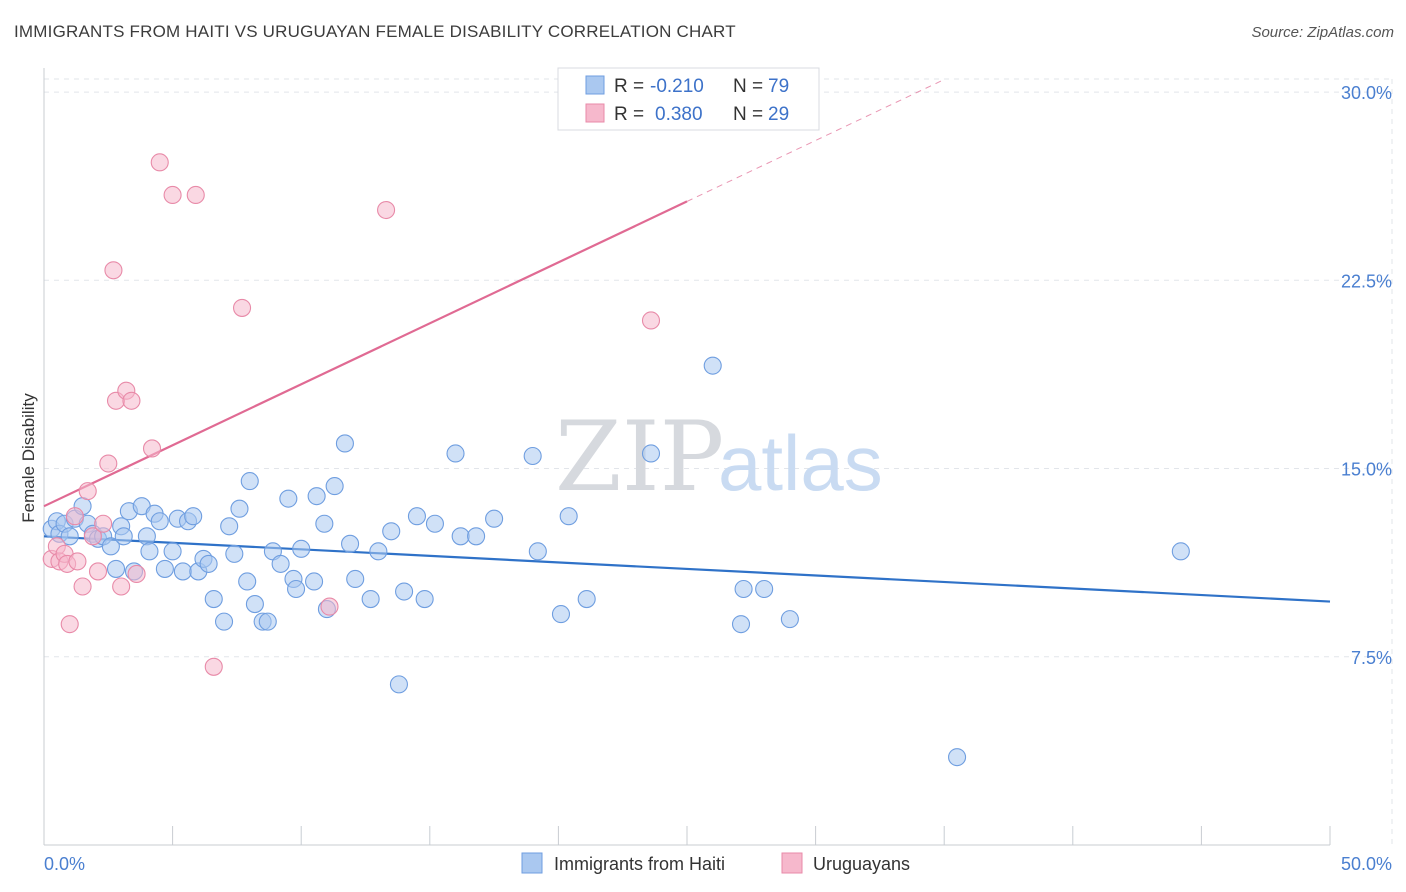 The height and width of the screenshot is (892, 1406). What do you see at coordinates (1366, 93) in the screenshot?
I see `y-tick-label: 30.0%` at bounding box center [1366, 93].